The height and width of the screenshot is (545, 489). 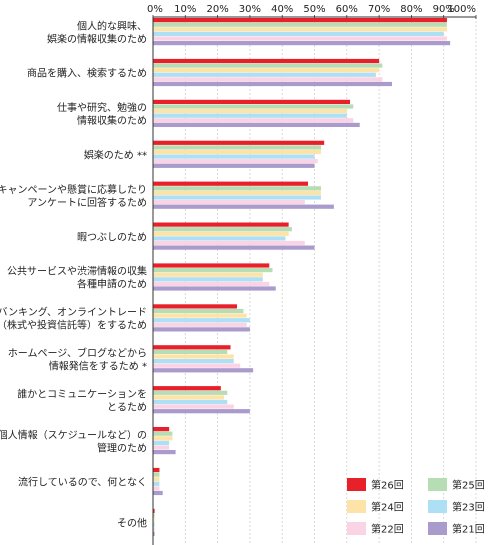 What do you see at coordinates (468, 529) in the screenshot?
I see `legend-label: 第21回` at bounding box center [468, 529].